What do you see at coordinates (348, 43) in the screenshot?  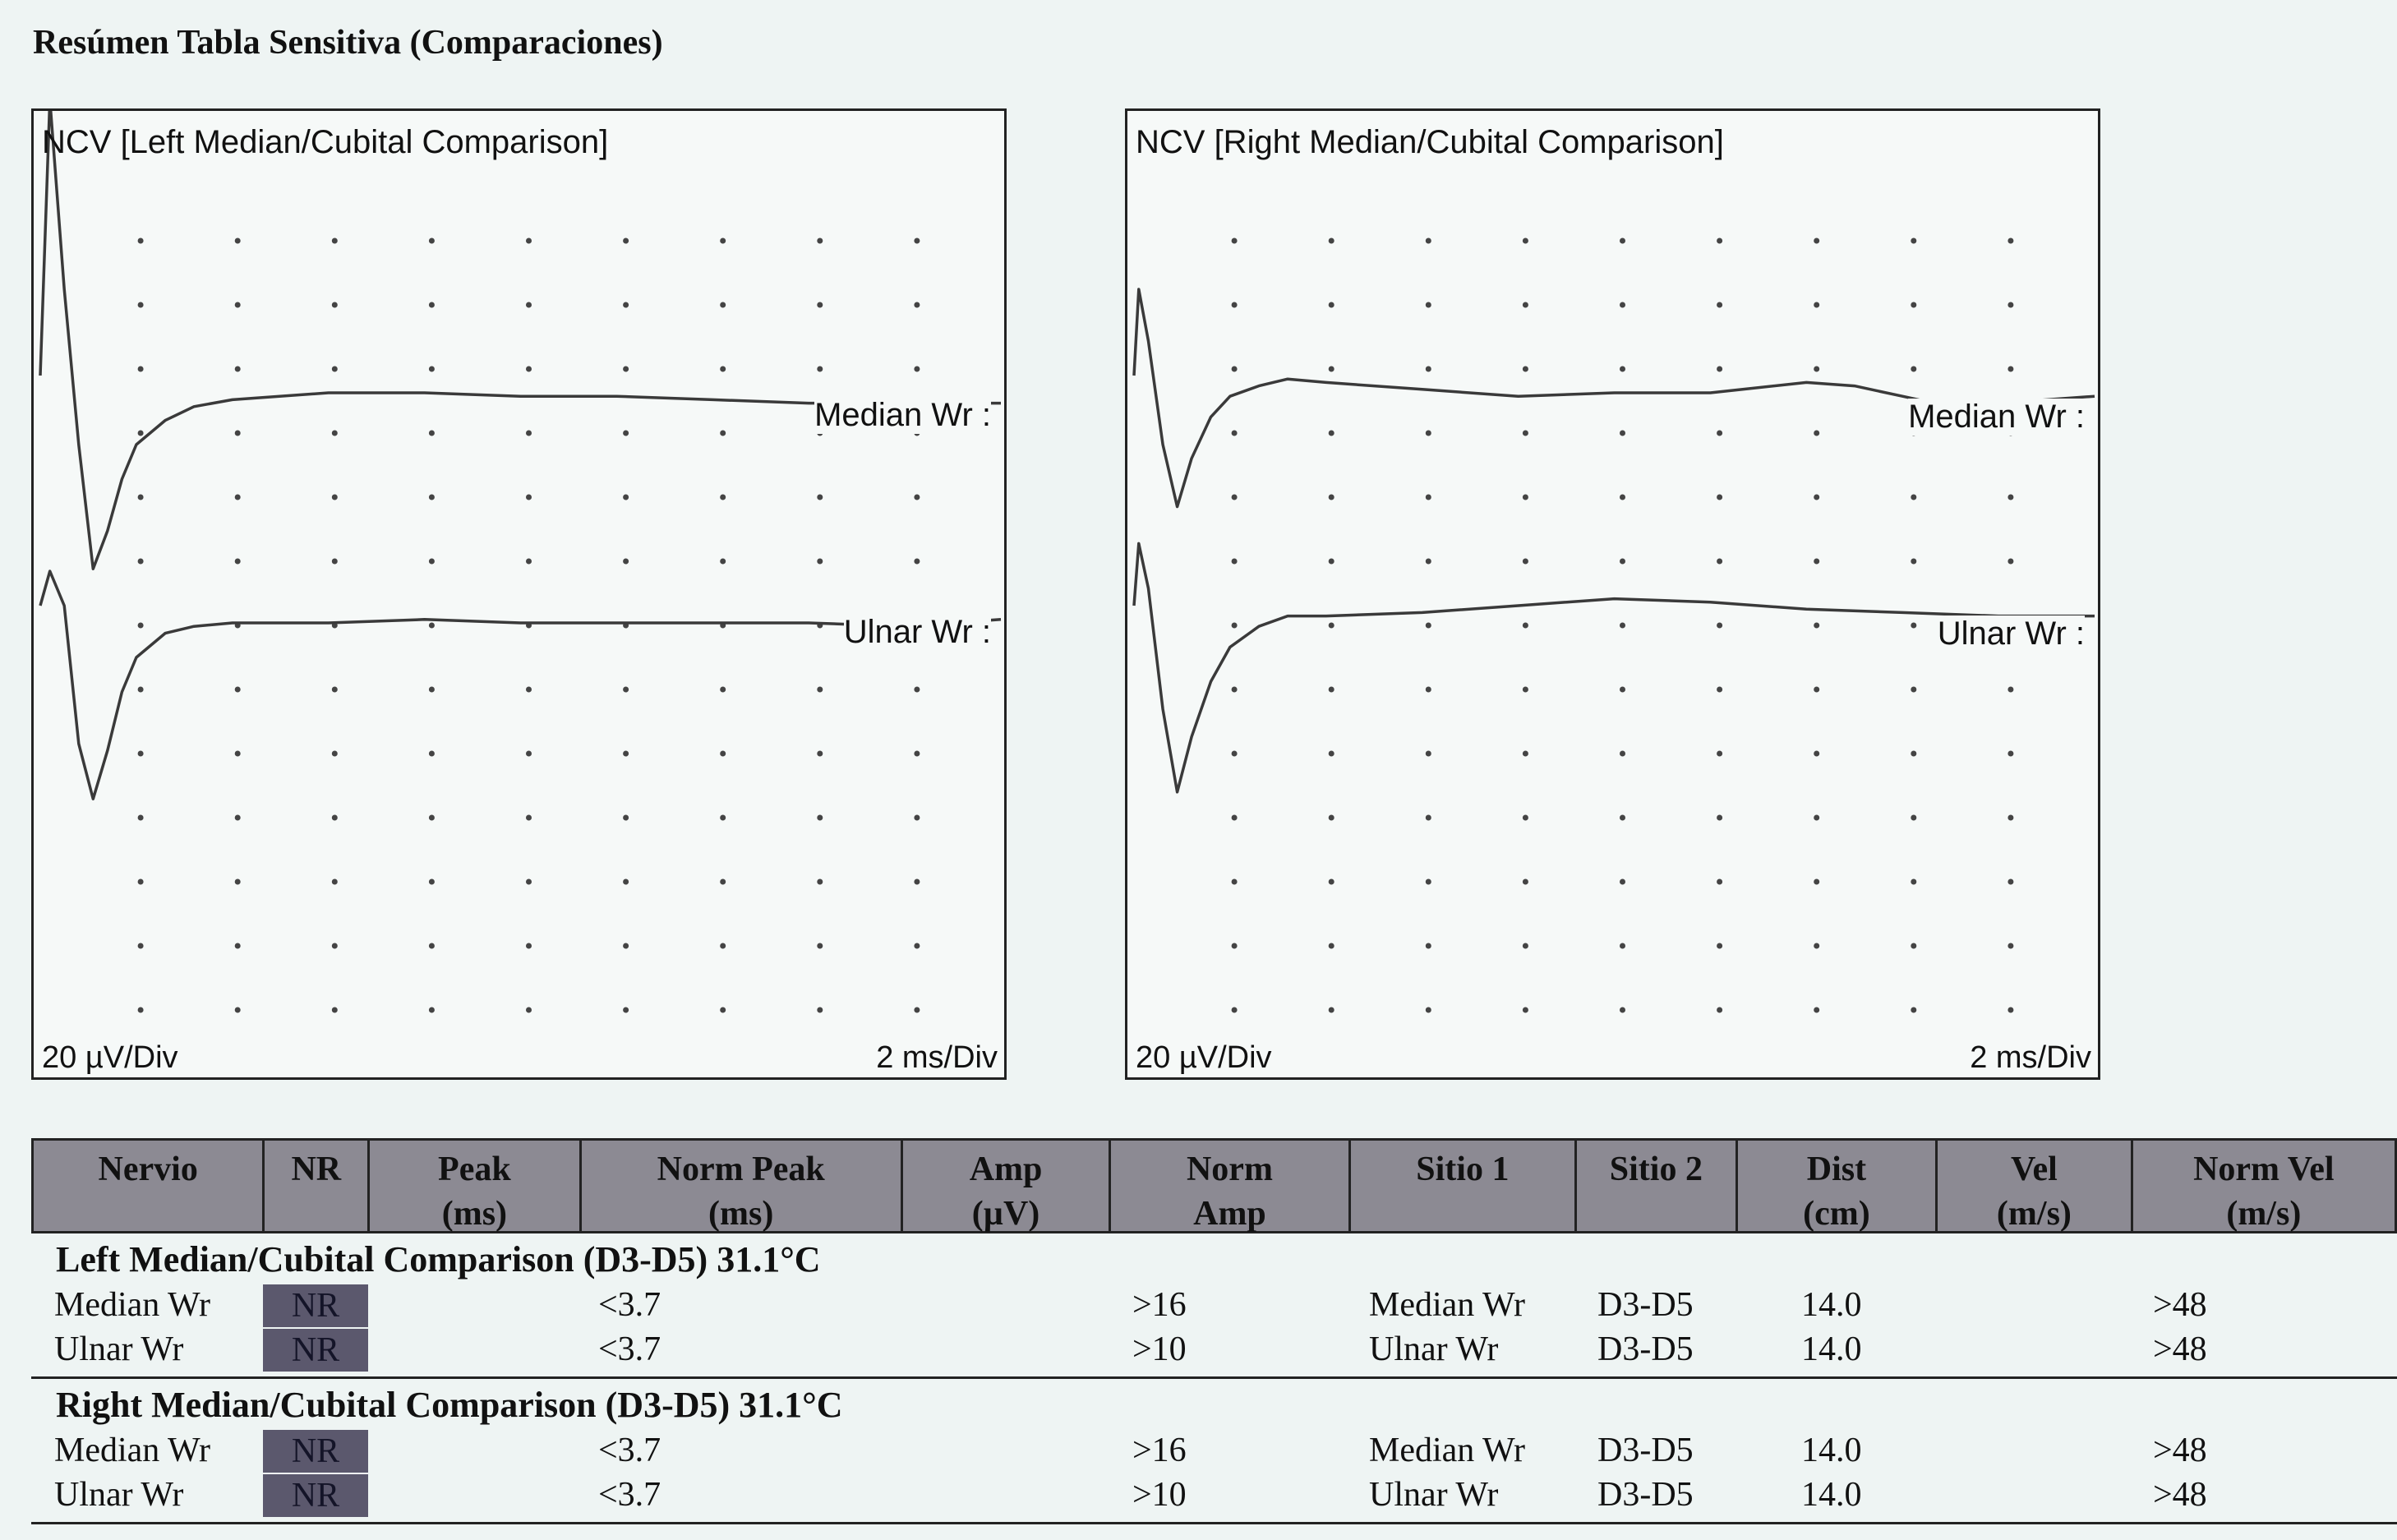 I see `page-title: Resúmen Tabla Sensitiva (Comparaciones)` at bounding box center [348, 43].